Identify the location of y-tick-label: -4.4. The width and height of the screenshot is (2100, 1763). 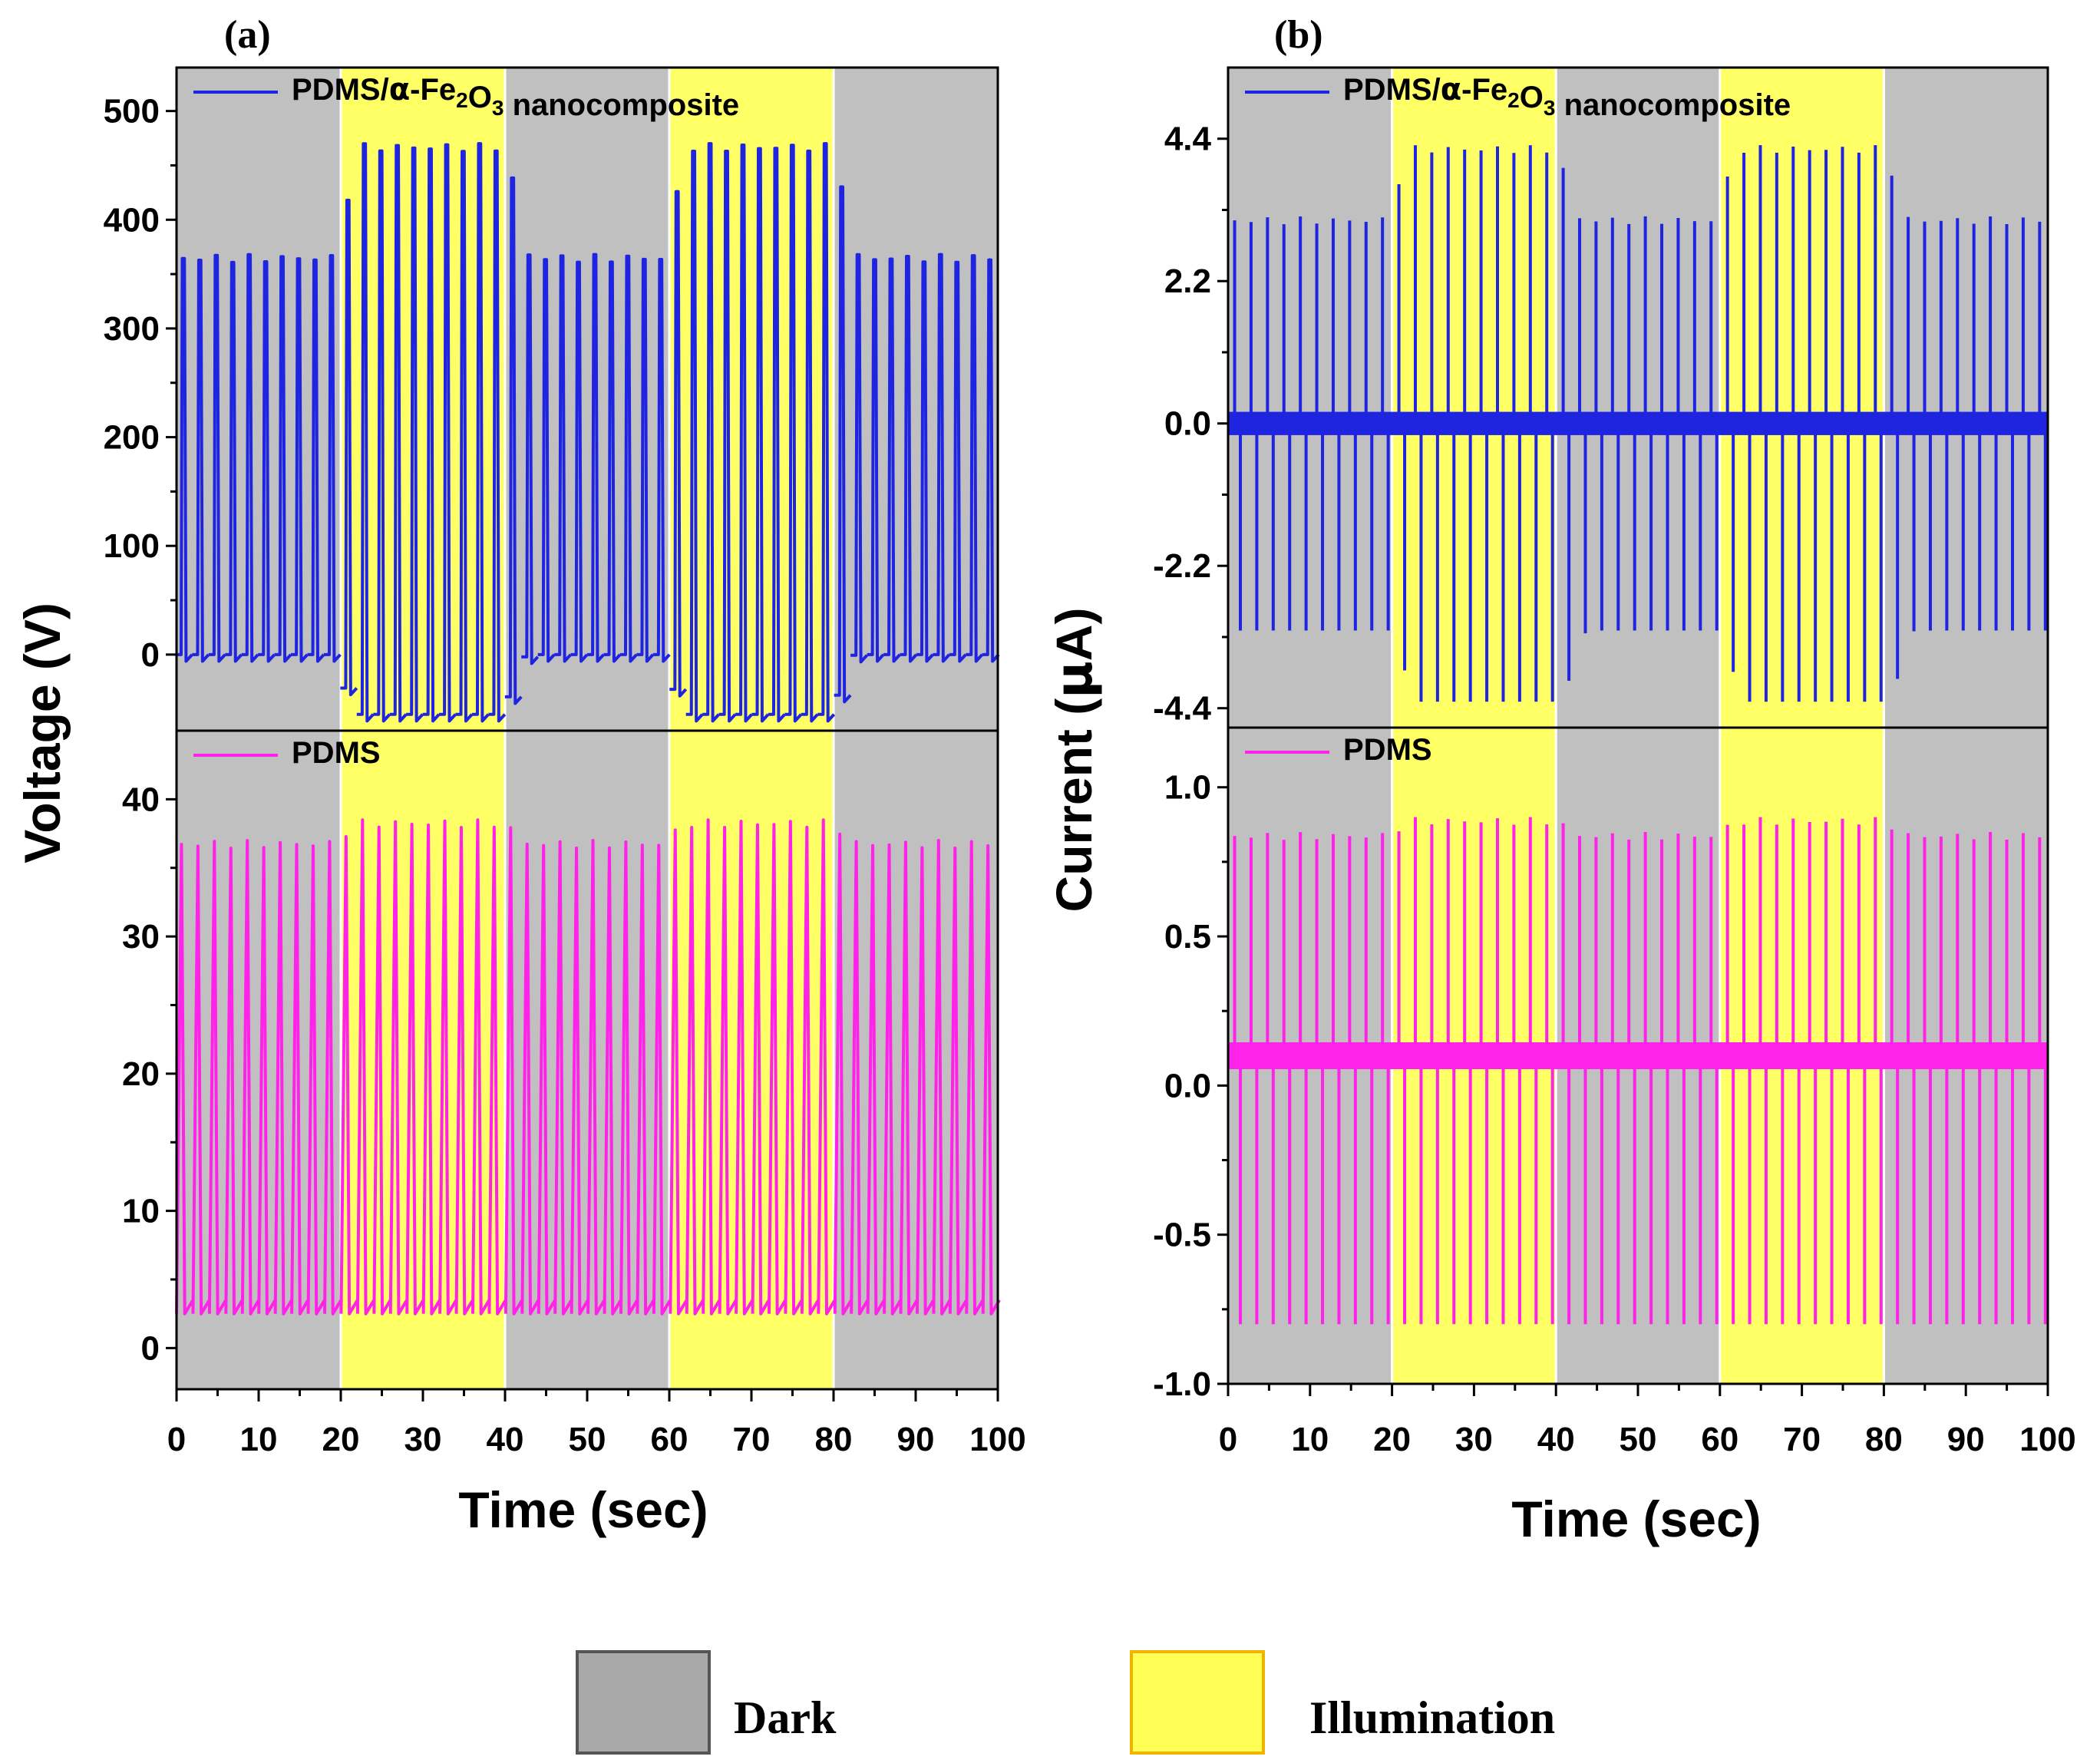
(1182, 709).